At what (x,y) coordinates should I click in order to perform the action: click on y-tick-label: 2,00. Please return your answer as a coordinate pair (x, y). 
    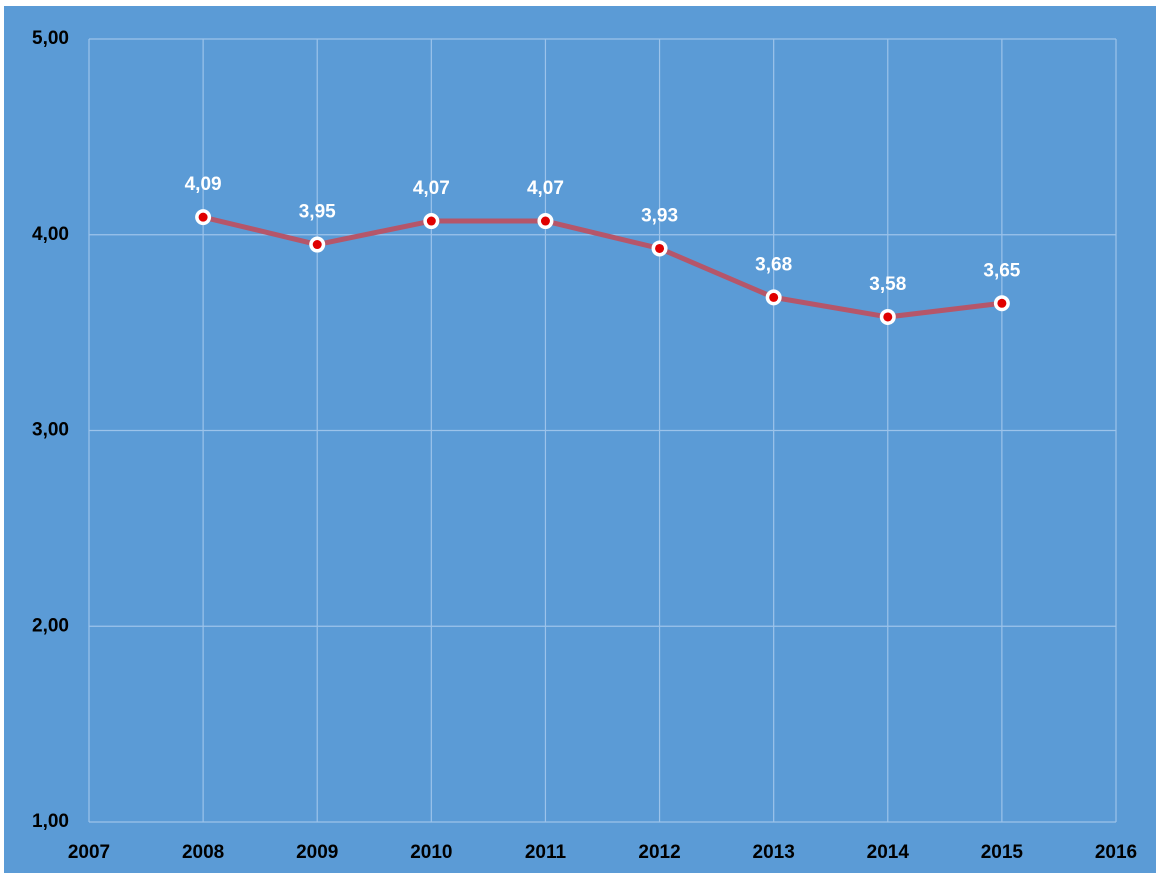
    Looking at the image, I should click on (50, 625).